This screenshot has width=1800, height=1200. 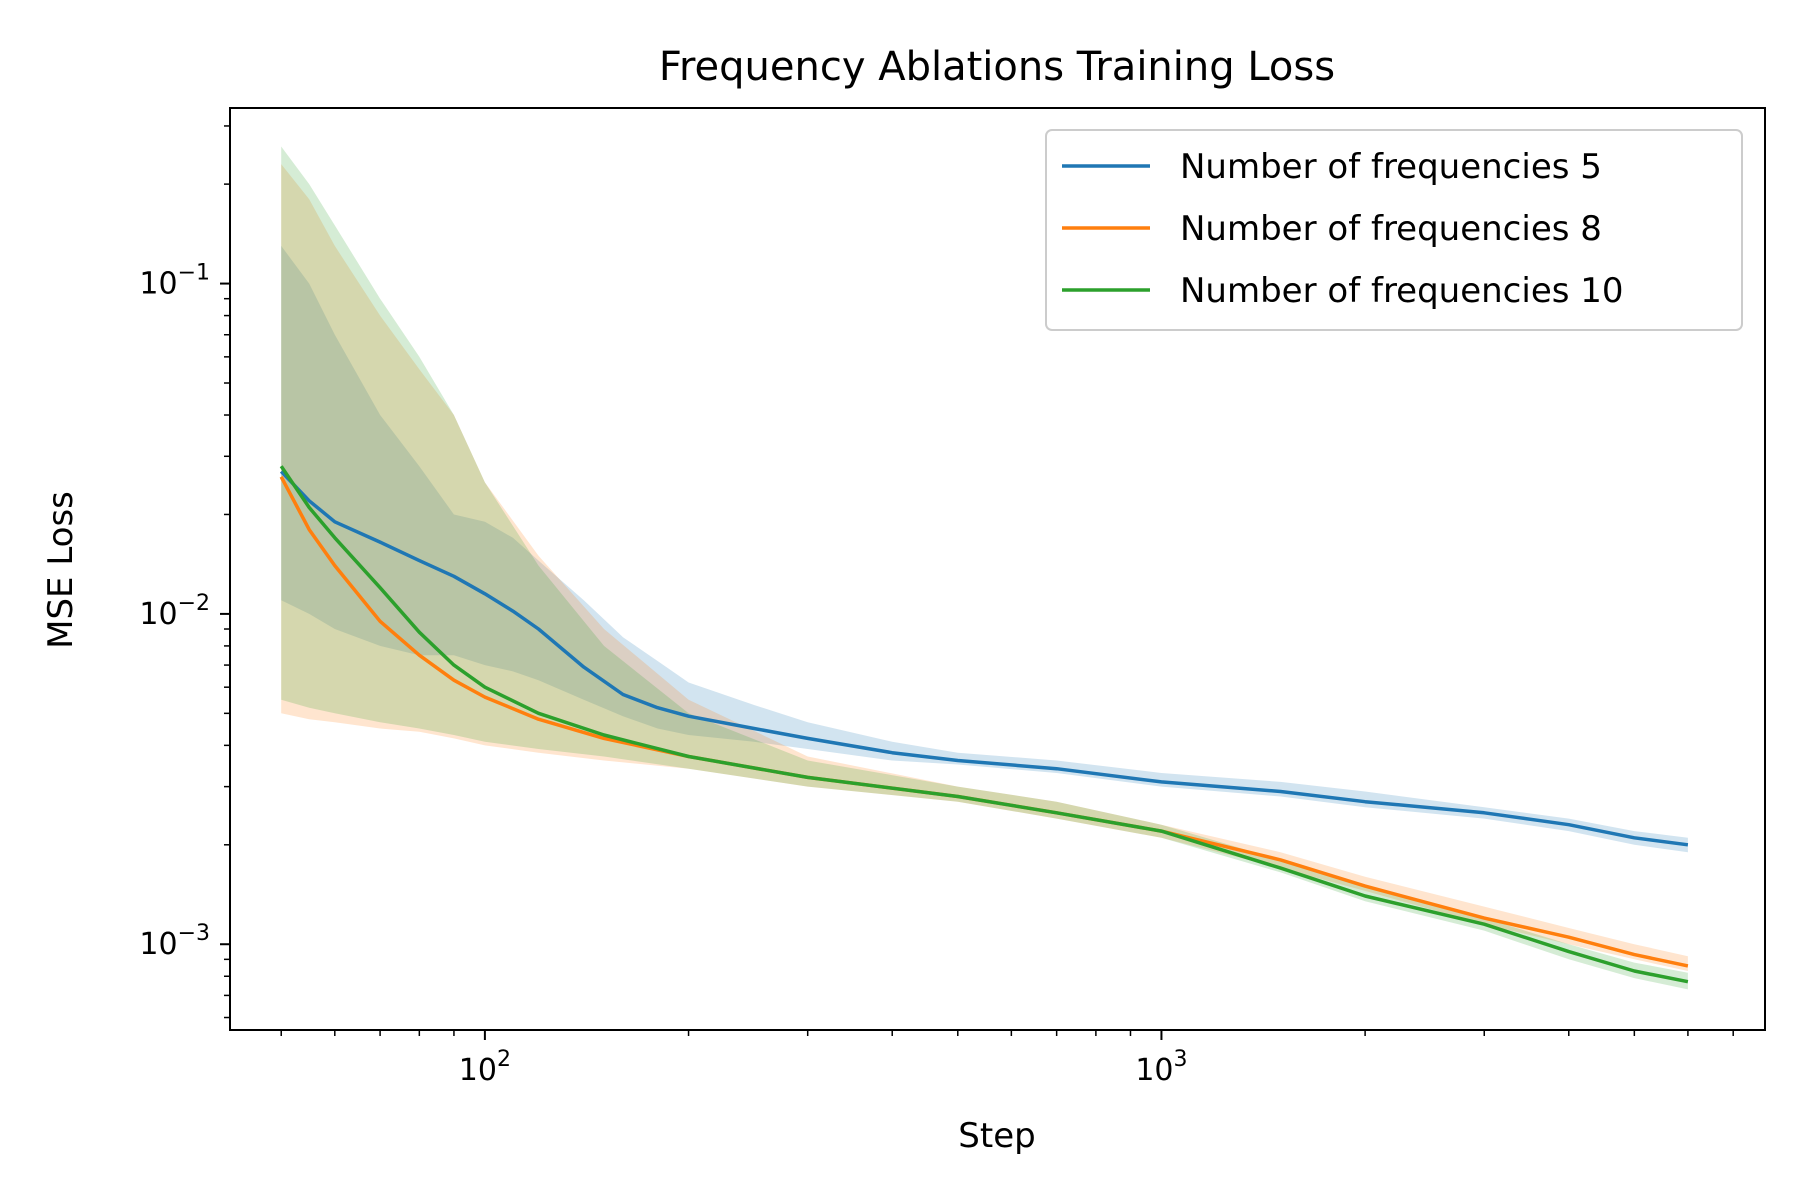 I want to click on chart-title: Frequency Ablations Training Loss, so click(x=997, y=67).